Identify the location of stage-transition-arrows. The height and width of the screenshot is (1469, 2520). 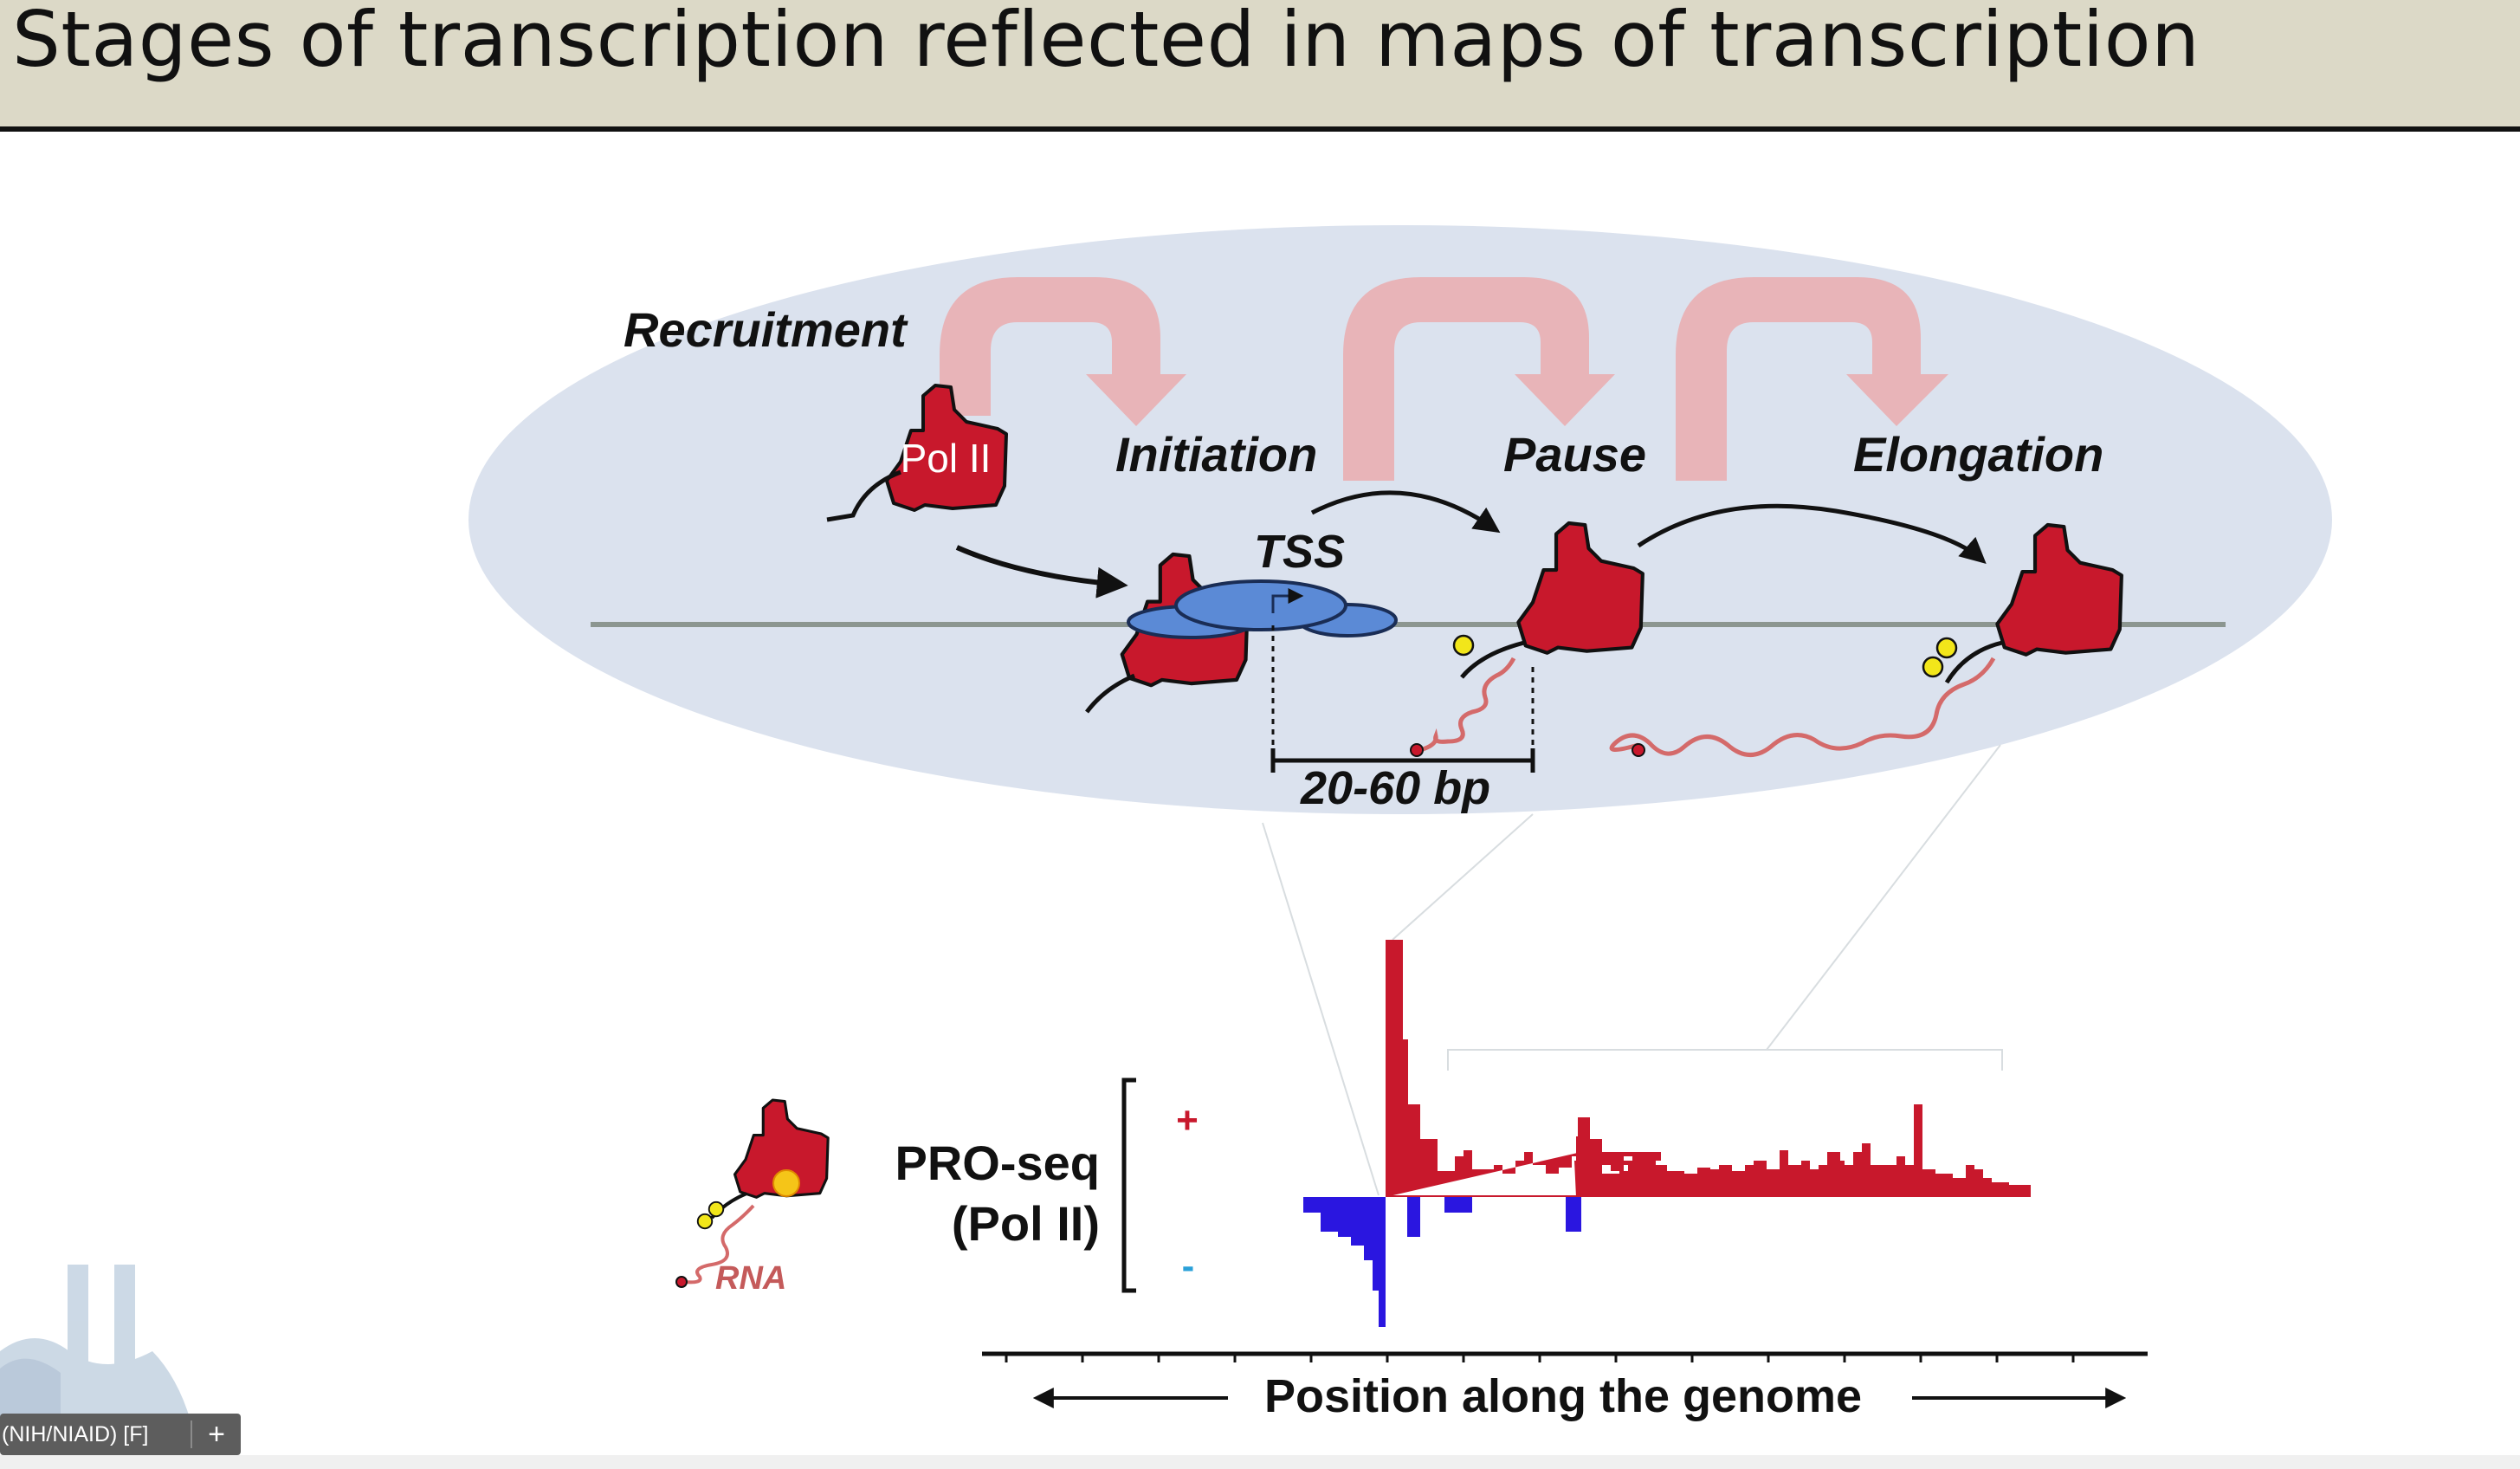
(1444, 379).